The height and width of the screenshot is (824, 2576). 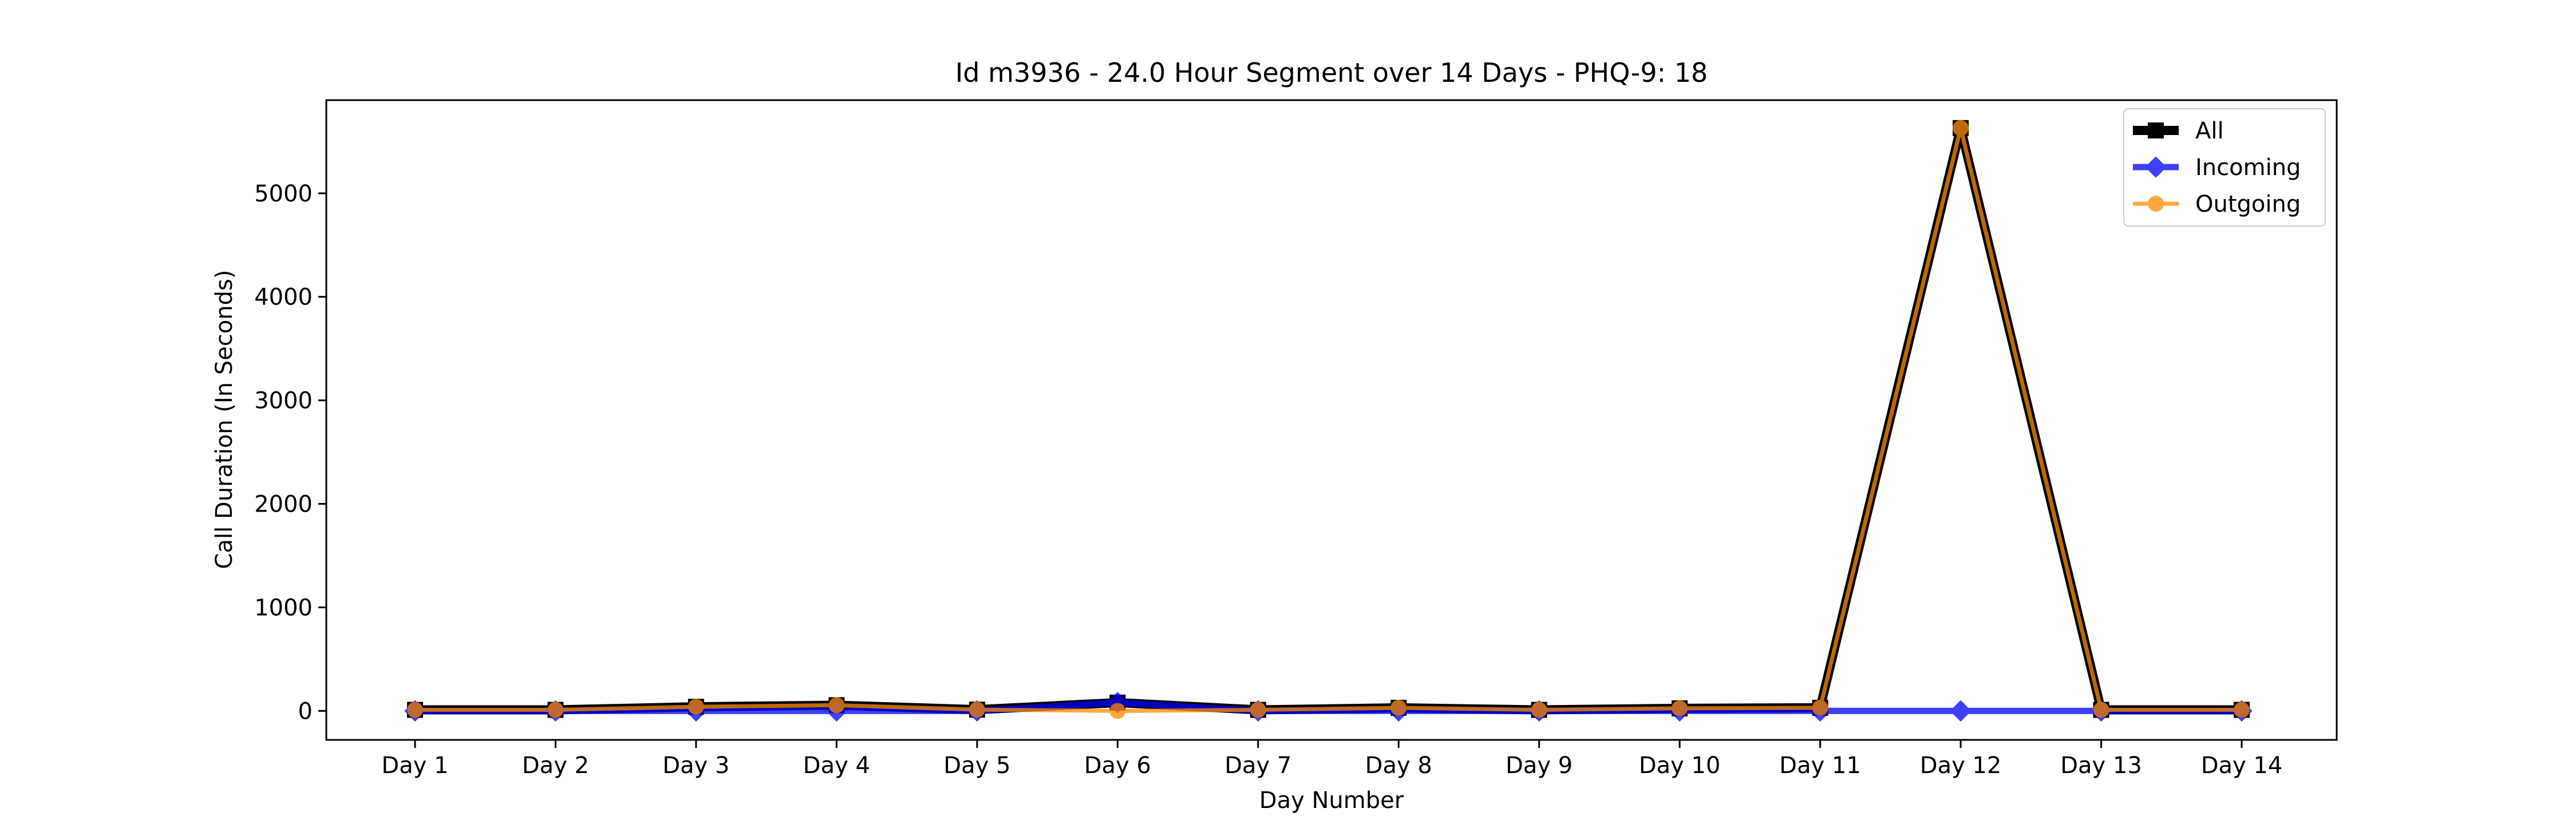 What do you see at coordinates (2209, 131) in the screenshot?
I see `legend-label: All` at bounding box center [2209, 131].